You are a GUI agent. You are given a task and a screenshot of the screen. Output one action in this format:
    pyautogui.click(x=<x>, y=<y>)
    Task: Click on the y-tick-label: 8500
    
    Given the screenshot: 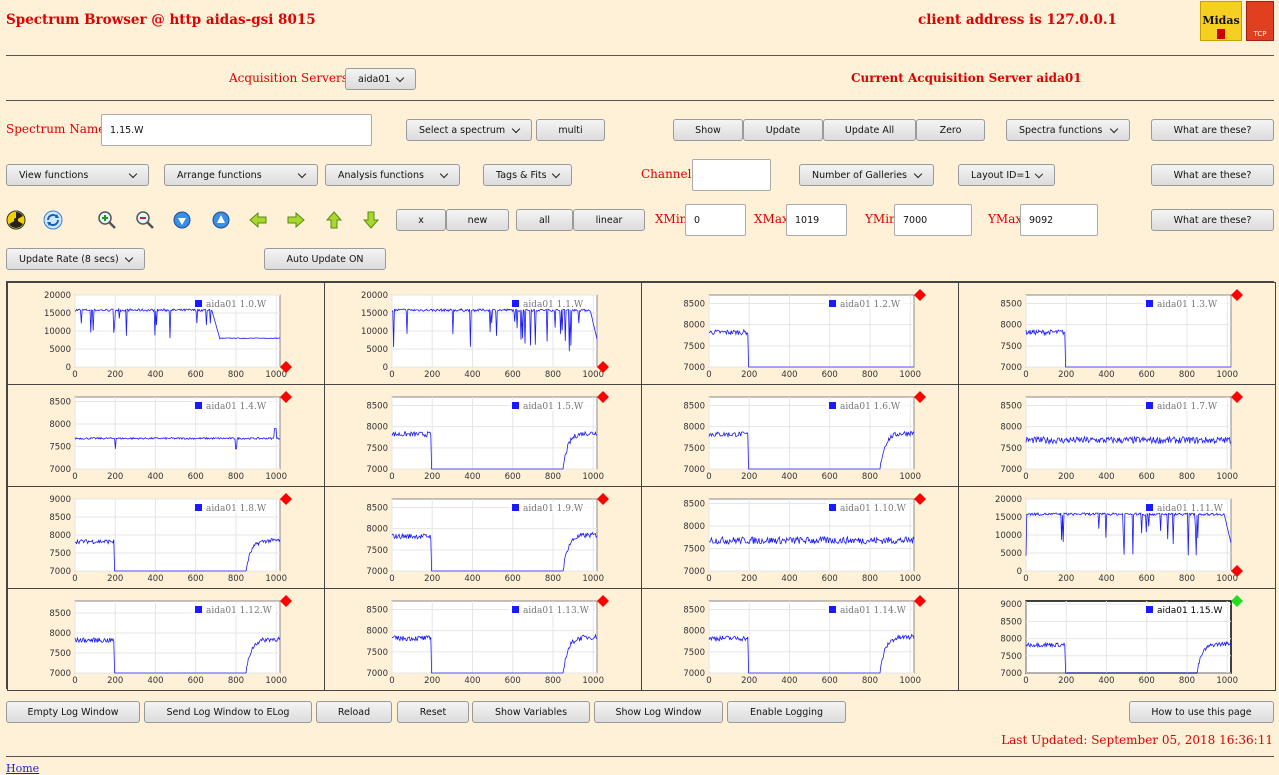 What is the action you would take?
    pyautogui.click(x=694, y=610)
    